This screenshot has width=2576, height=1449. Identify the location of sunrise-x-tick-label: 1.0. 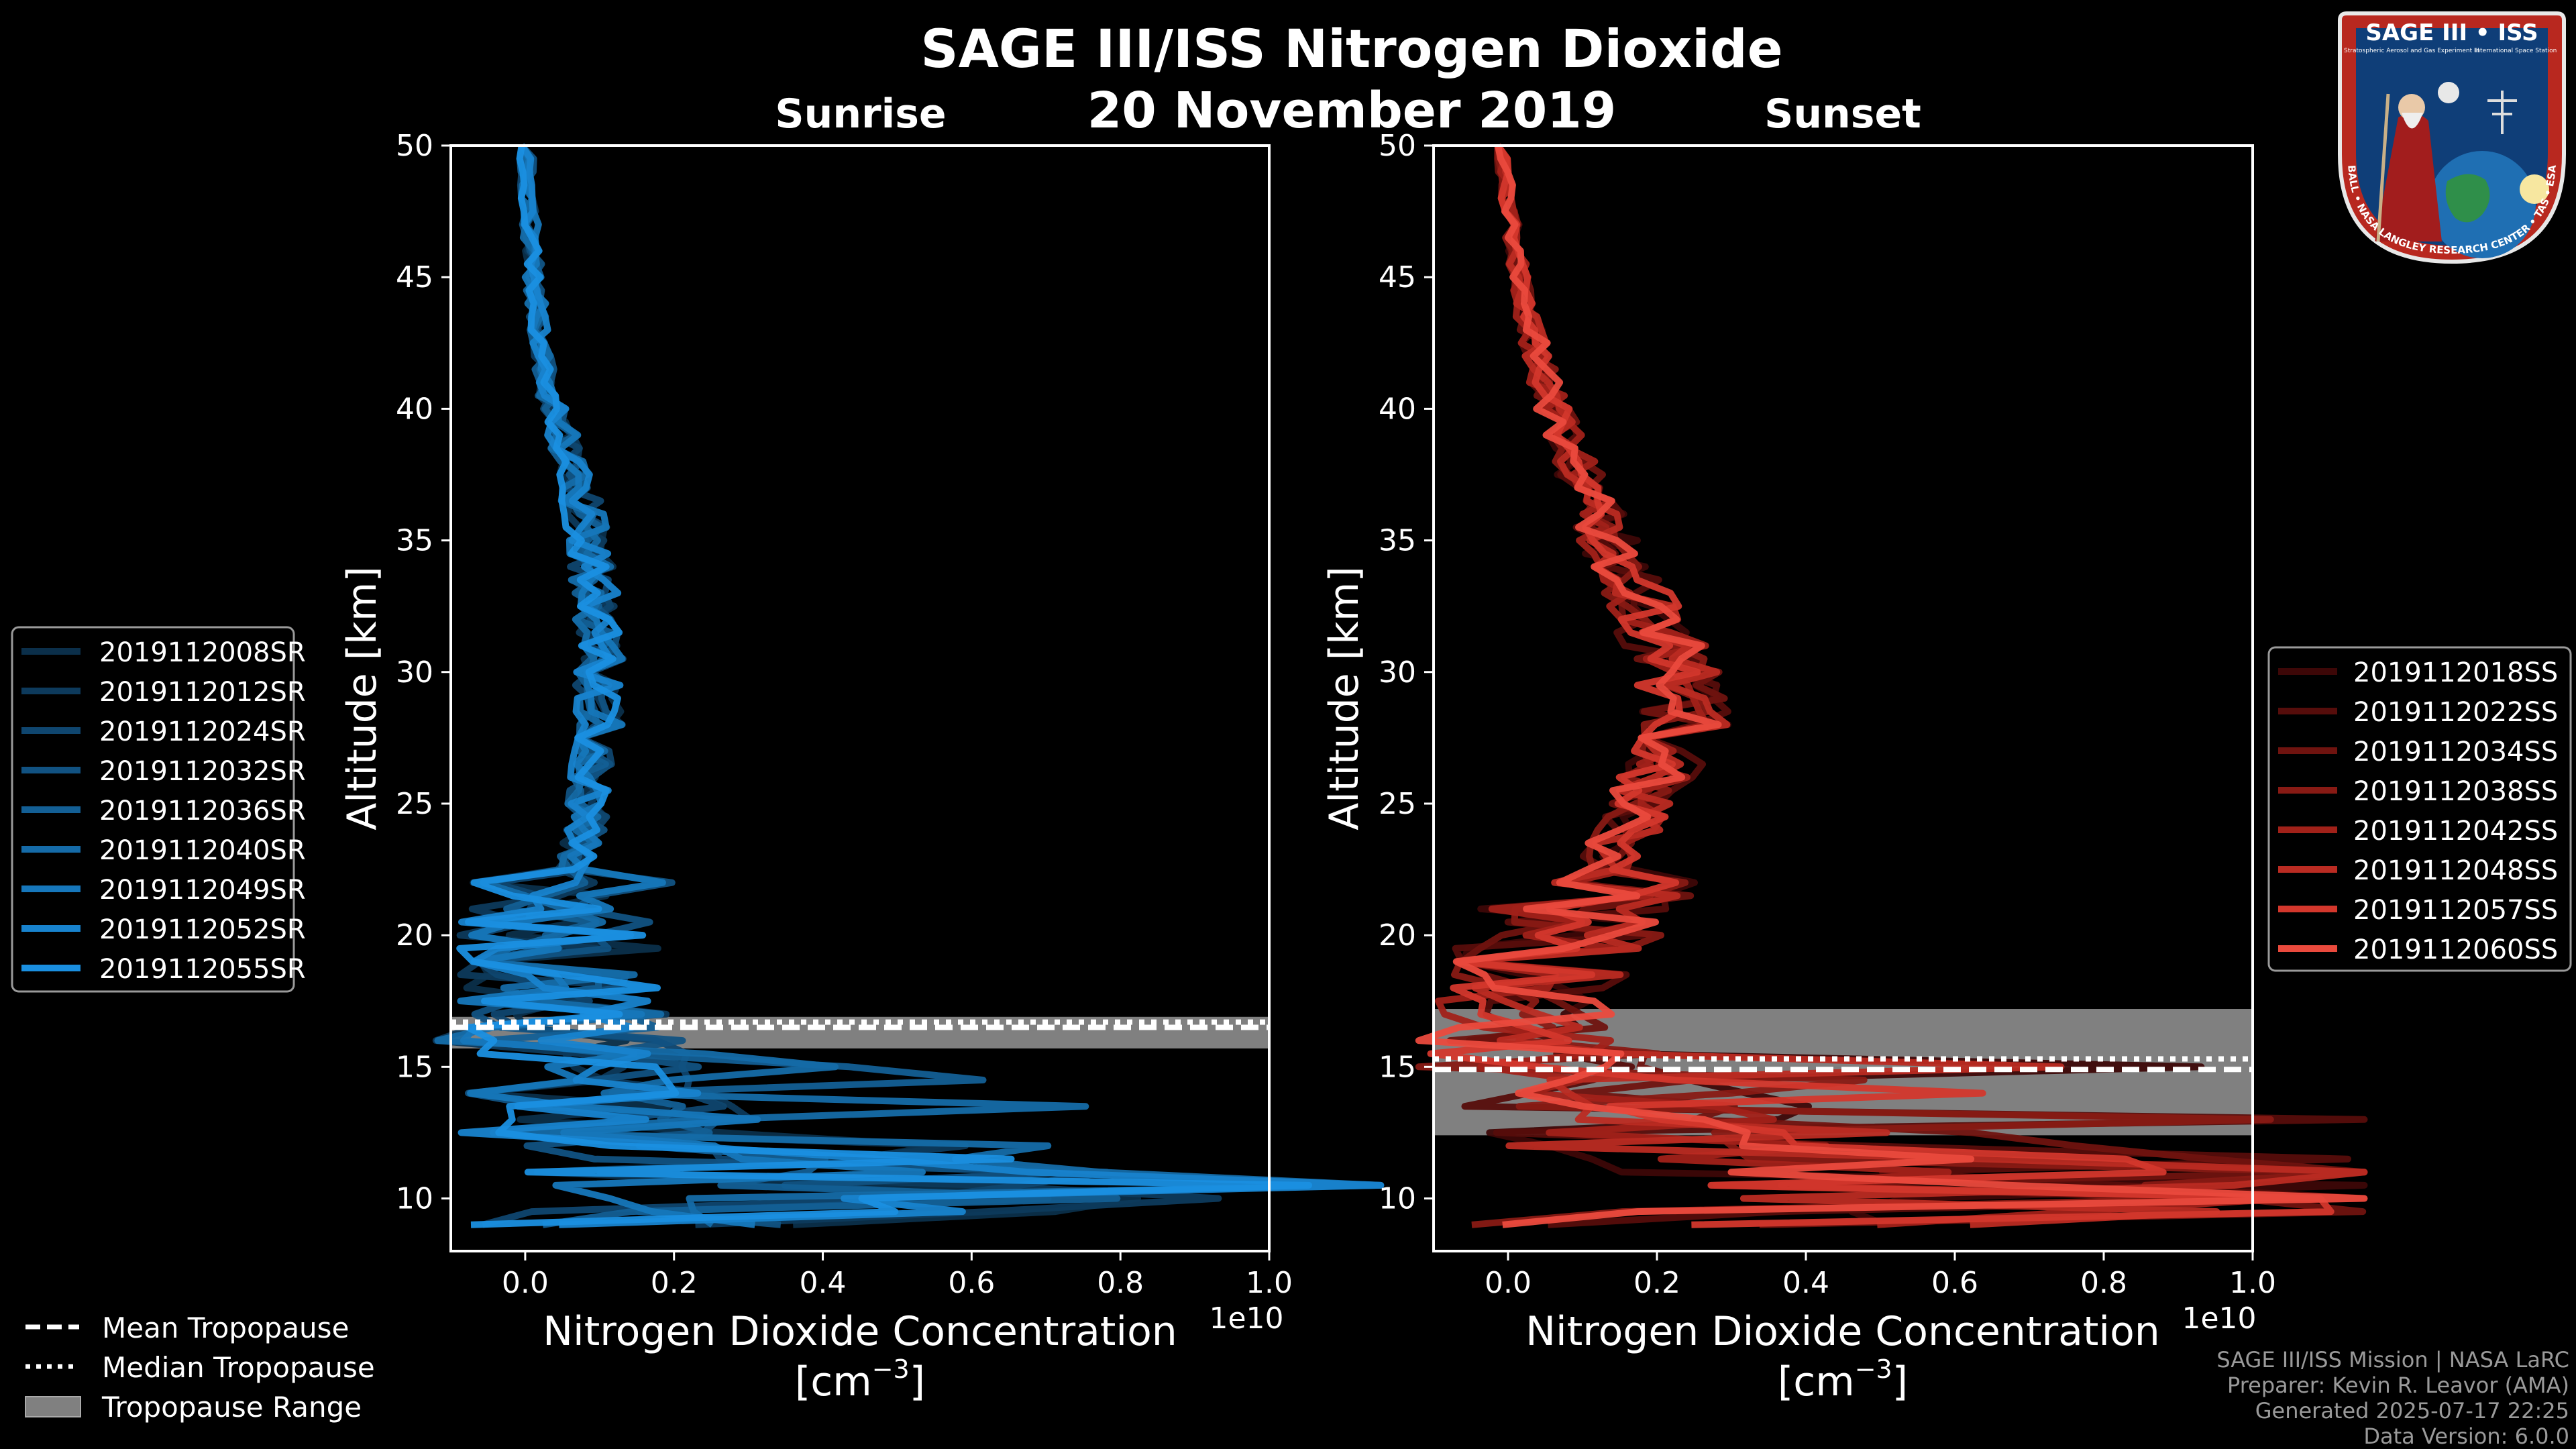
(1269, 1283).